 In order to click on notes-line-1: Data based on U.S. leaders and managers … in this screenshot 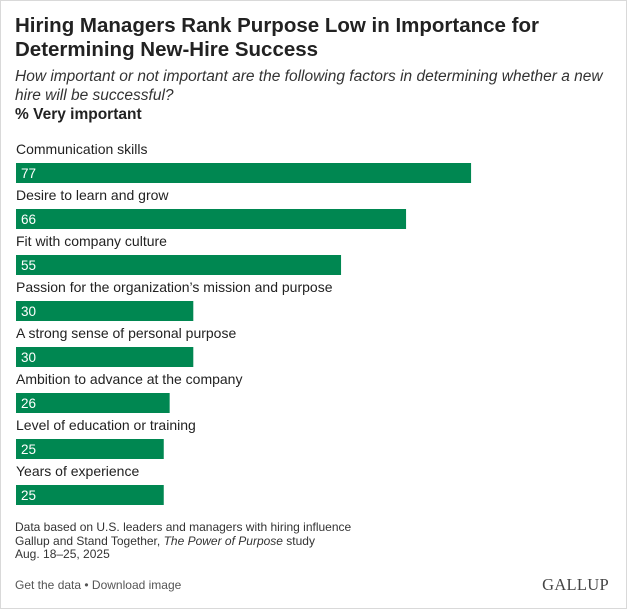, I will do `click(183, 527)`.